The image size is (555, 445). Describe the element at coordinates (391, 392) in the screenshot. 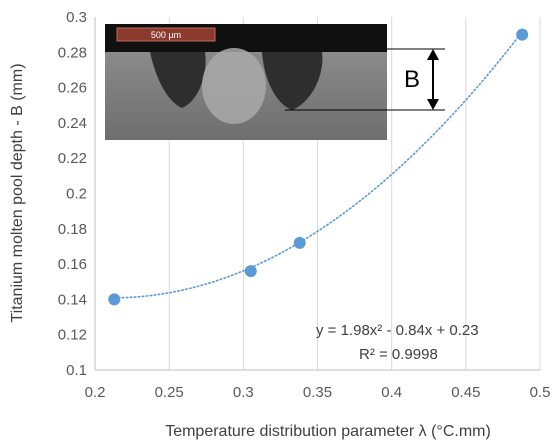

I see `x-tick-label: 0.4` at that location.